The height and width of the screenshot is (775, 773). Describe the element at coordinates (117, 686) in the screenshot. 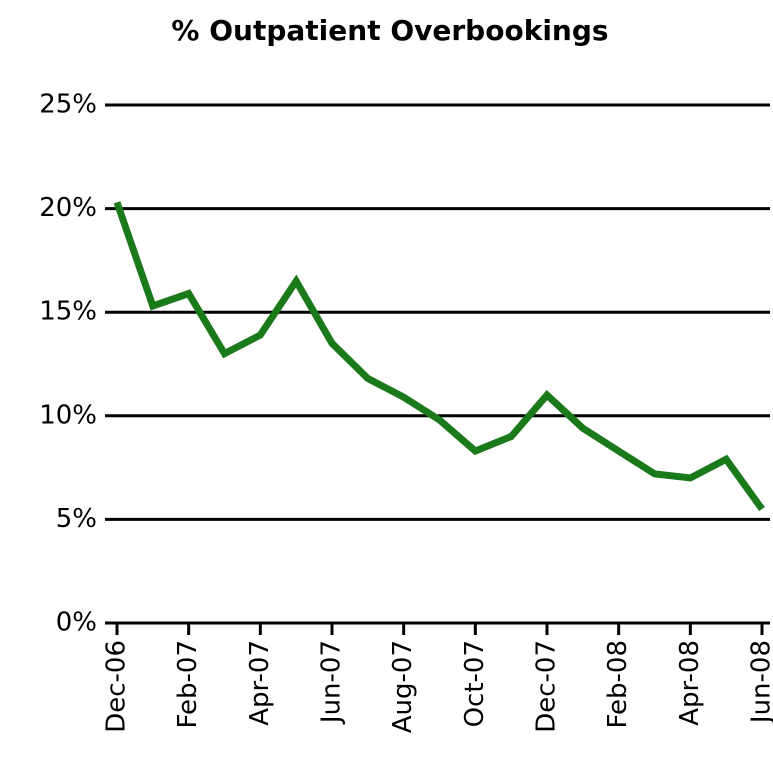

I see `x-tick-label: Dec-06` at that location.